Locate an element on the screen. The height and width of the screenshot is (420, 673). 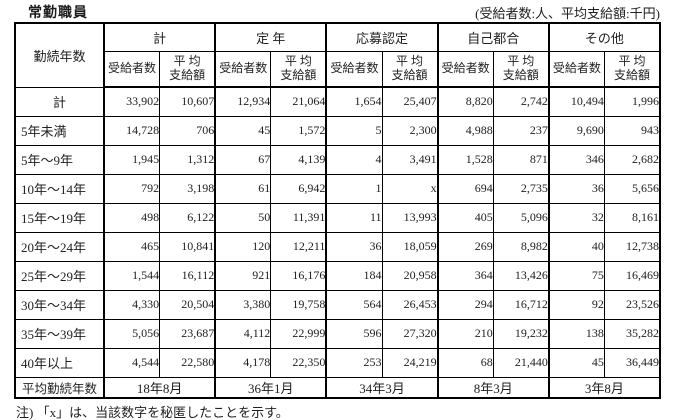
cell-value: 4,178 is located at coordinates (243, 362).